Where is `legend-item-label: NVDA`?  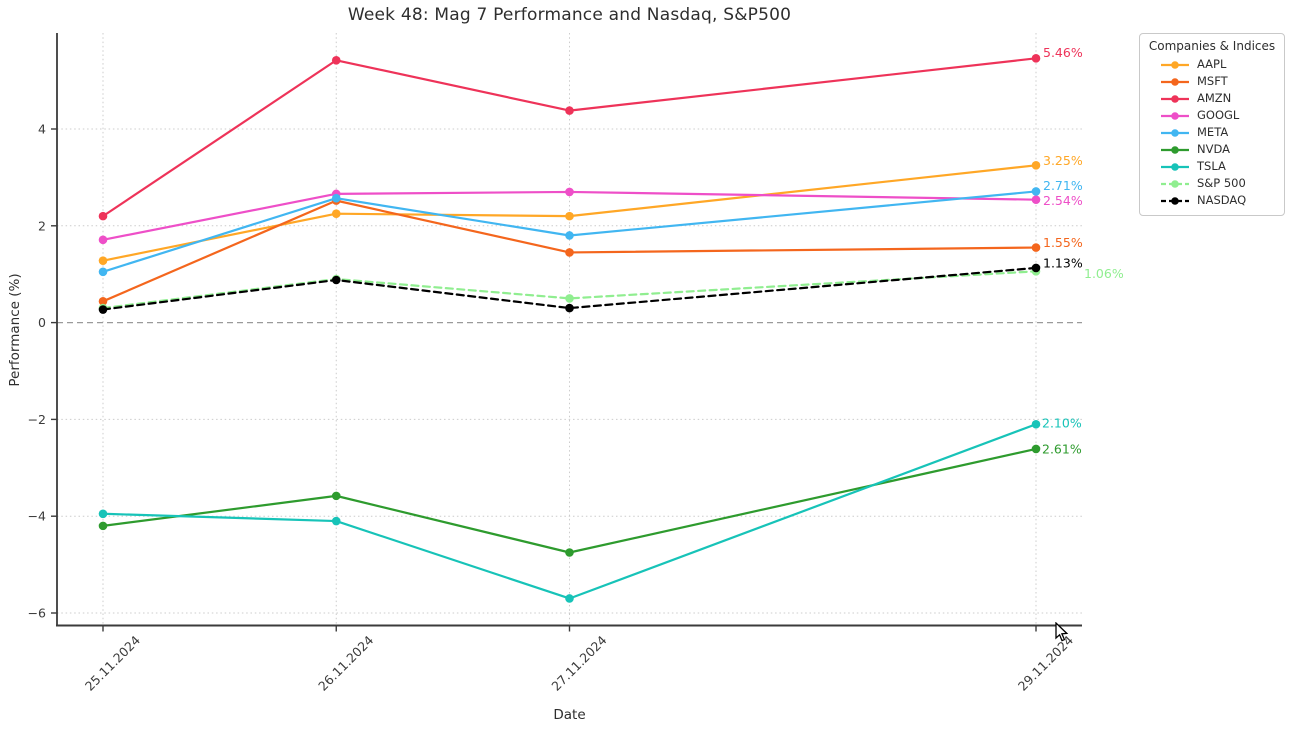 legend-item-label: NVDA is located at coordinates (1213, 149).